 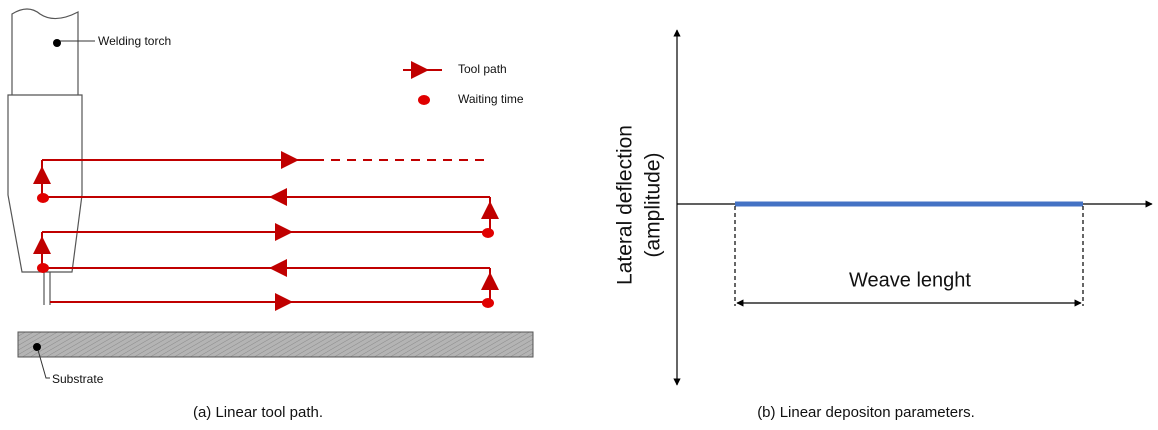 I want to click on waiting-dots, so click(x=265, y=250).